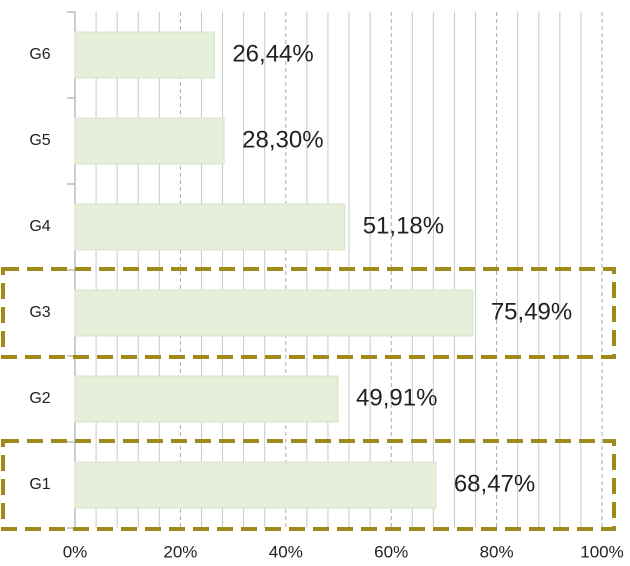 The image size is (630, 566). What do you see at coordinates (531, 311) in the screenshot?
I see `value-label: 75,49%` at bounding box center [531, 311].